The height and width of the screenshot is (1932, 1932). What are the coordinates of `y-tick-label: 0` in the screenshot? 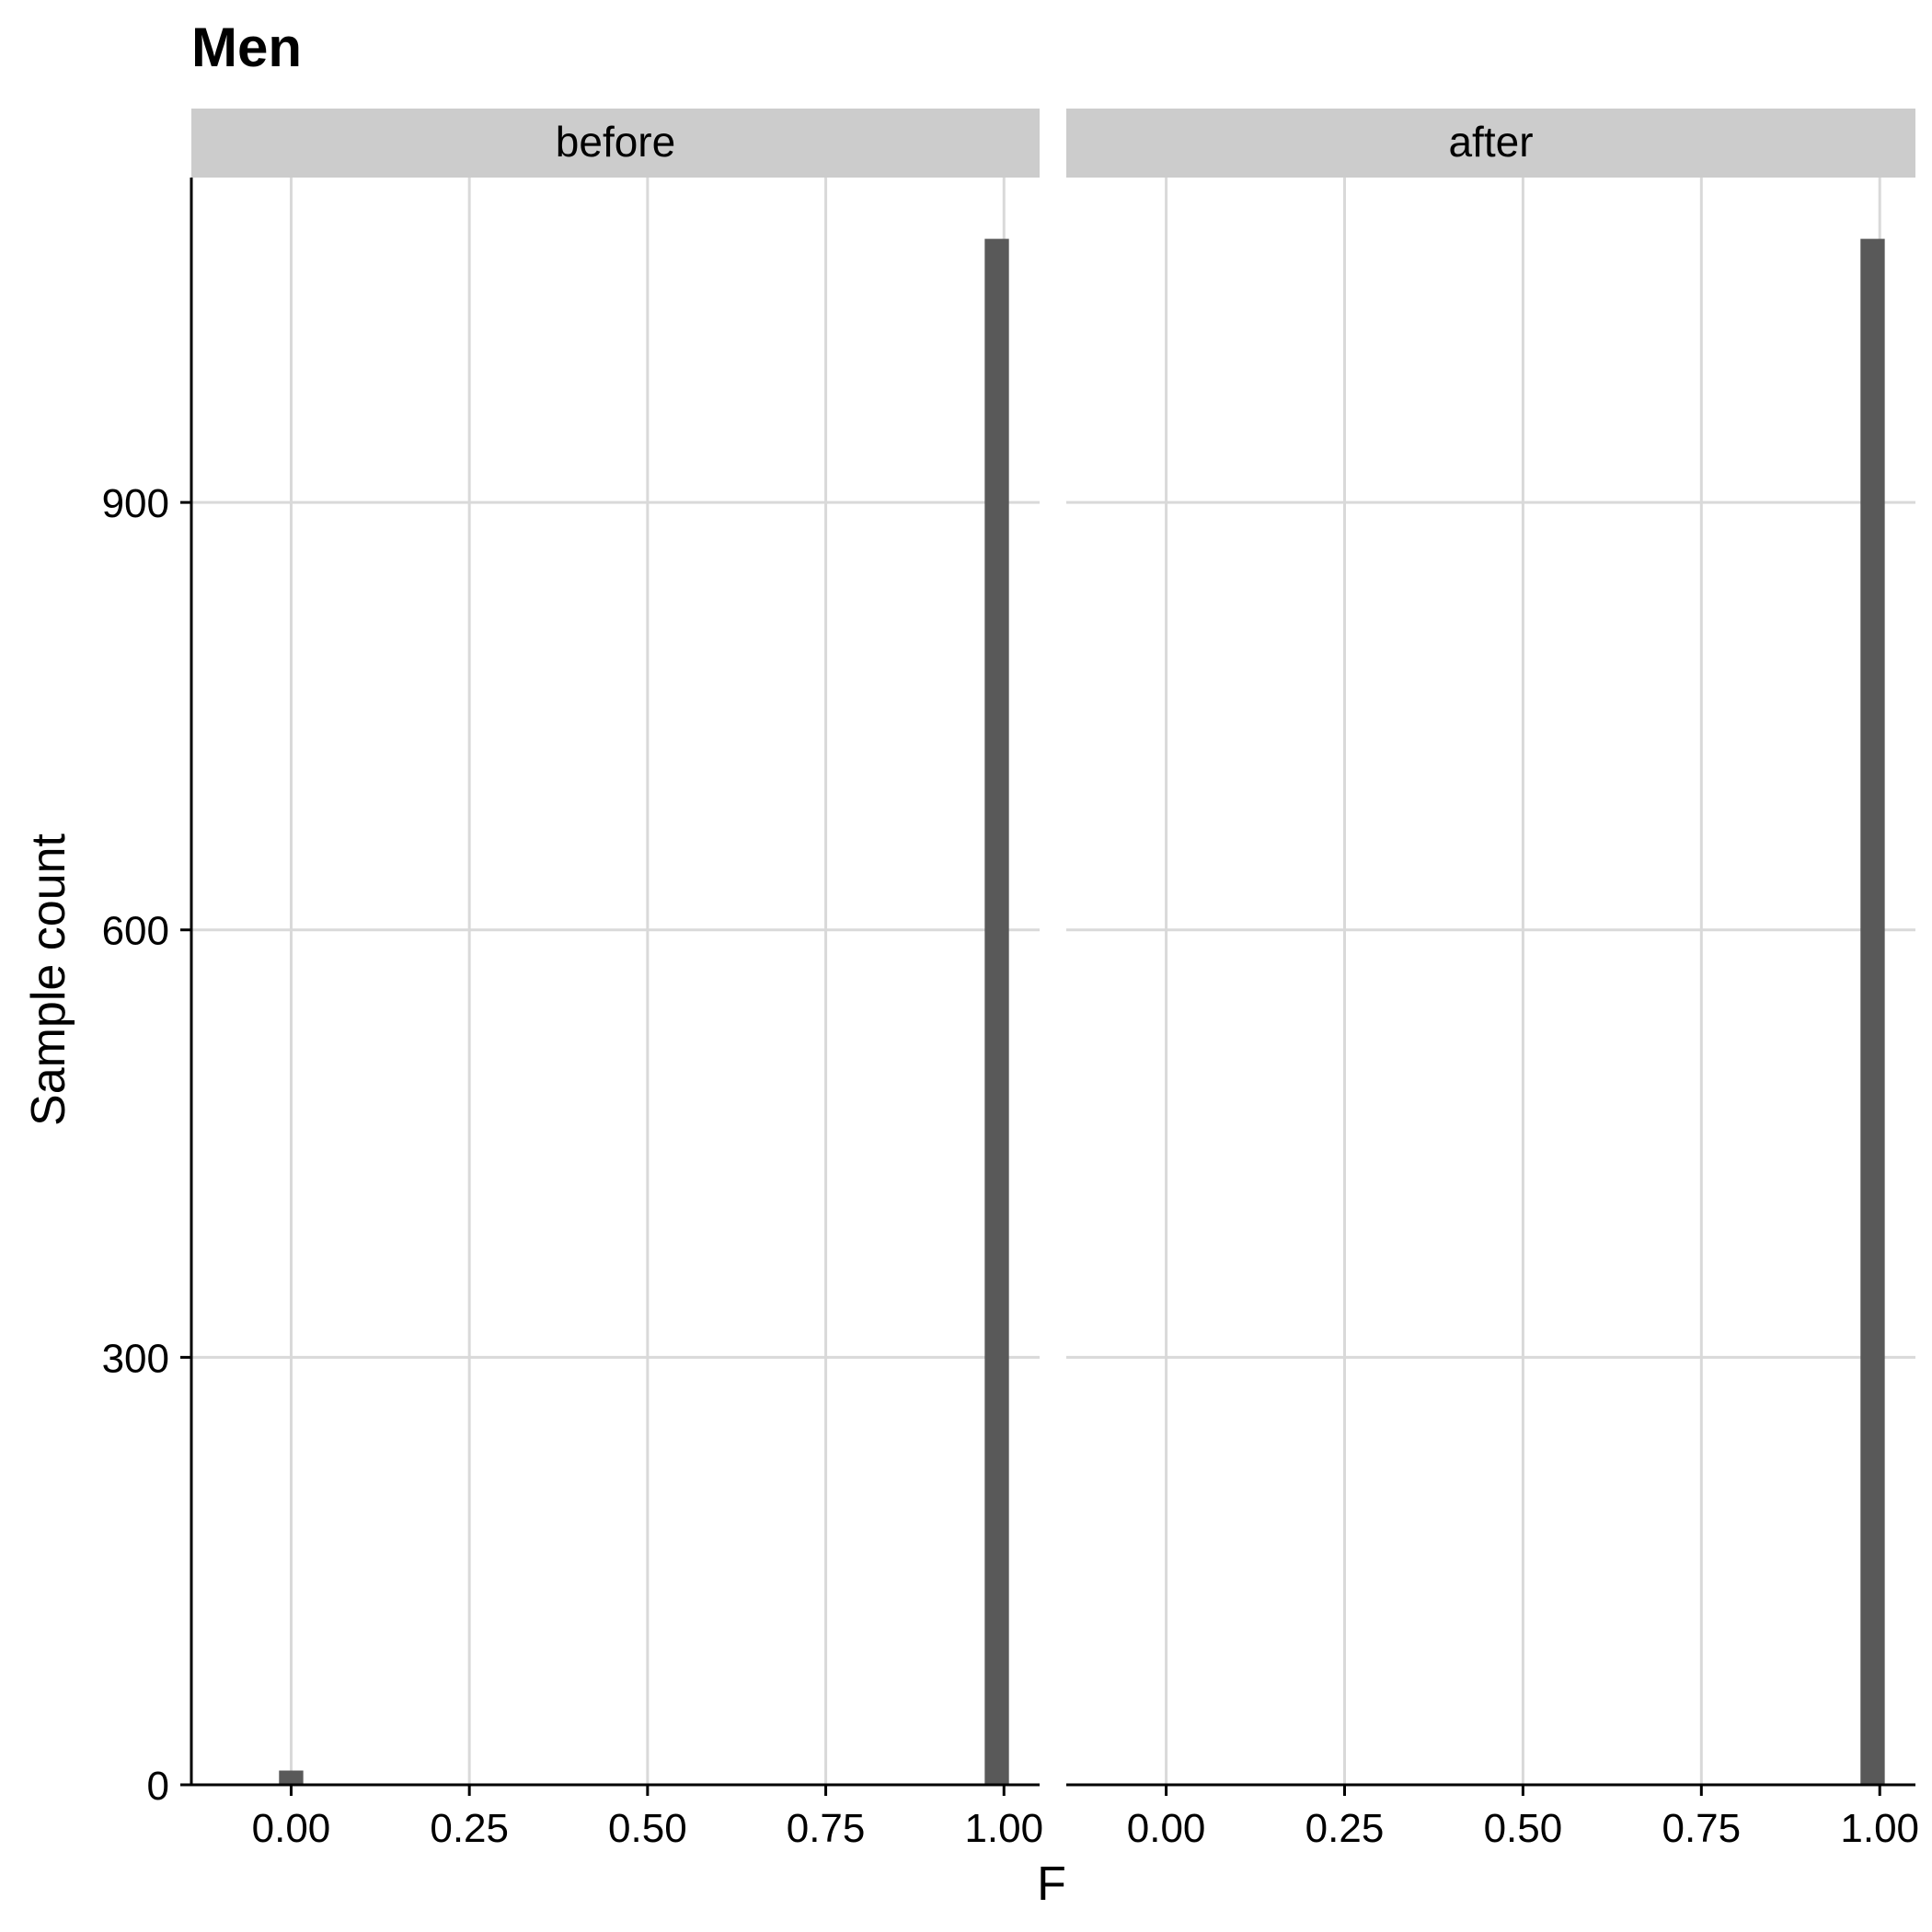 It's located at (158, 1786).